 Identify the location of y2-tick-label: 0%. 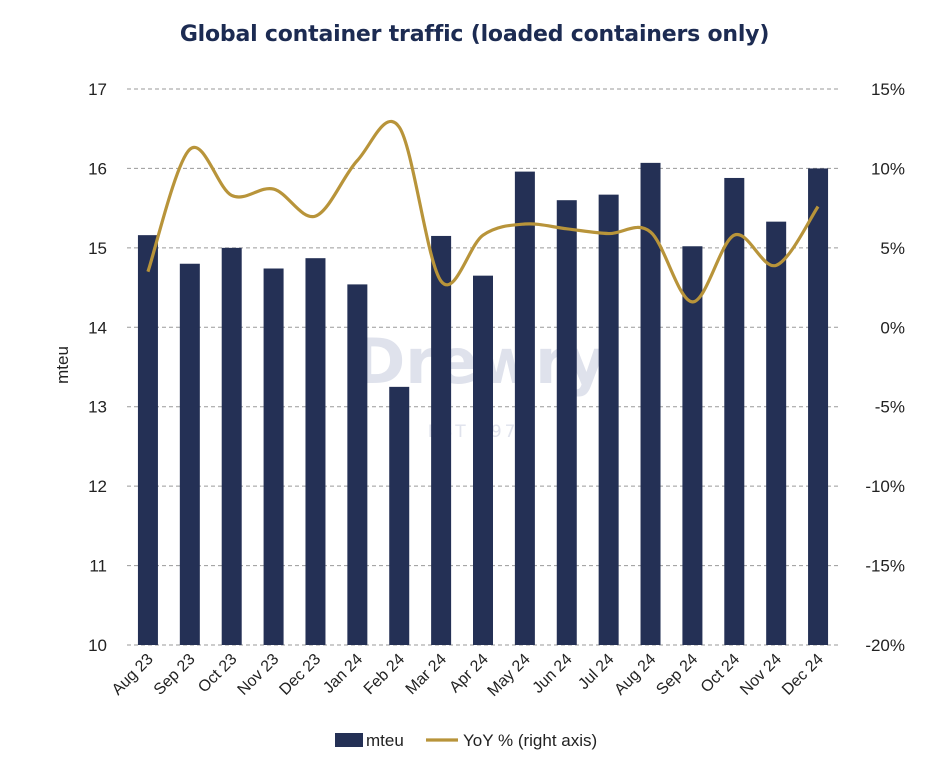
(892, 327).